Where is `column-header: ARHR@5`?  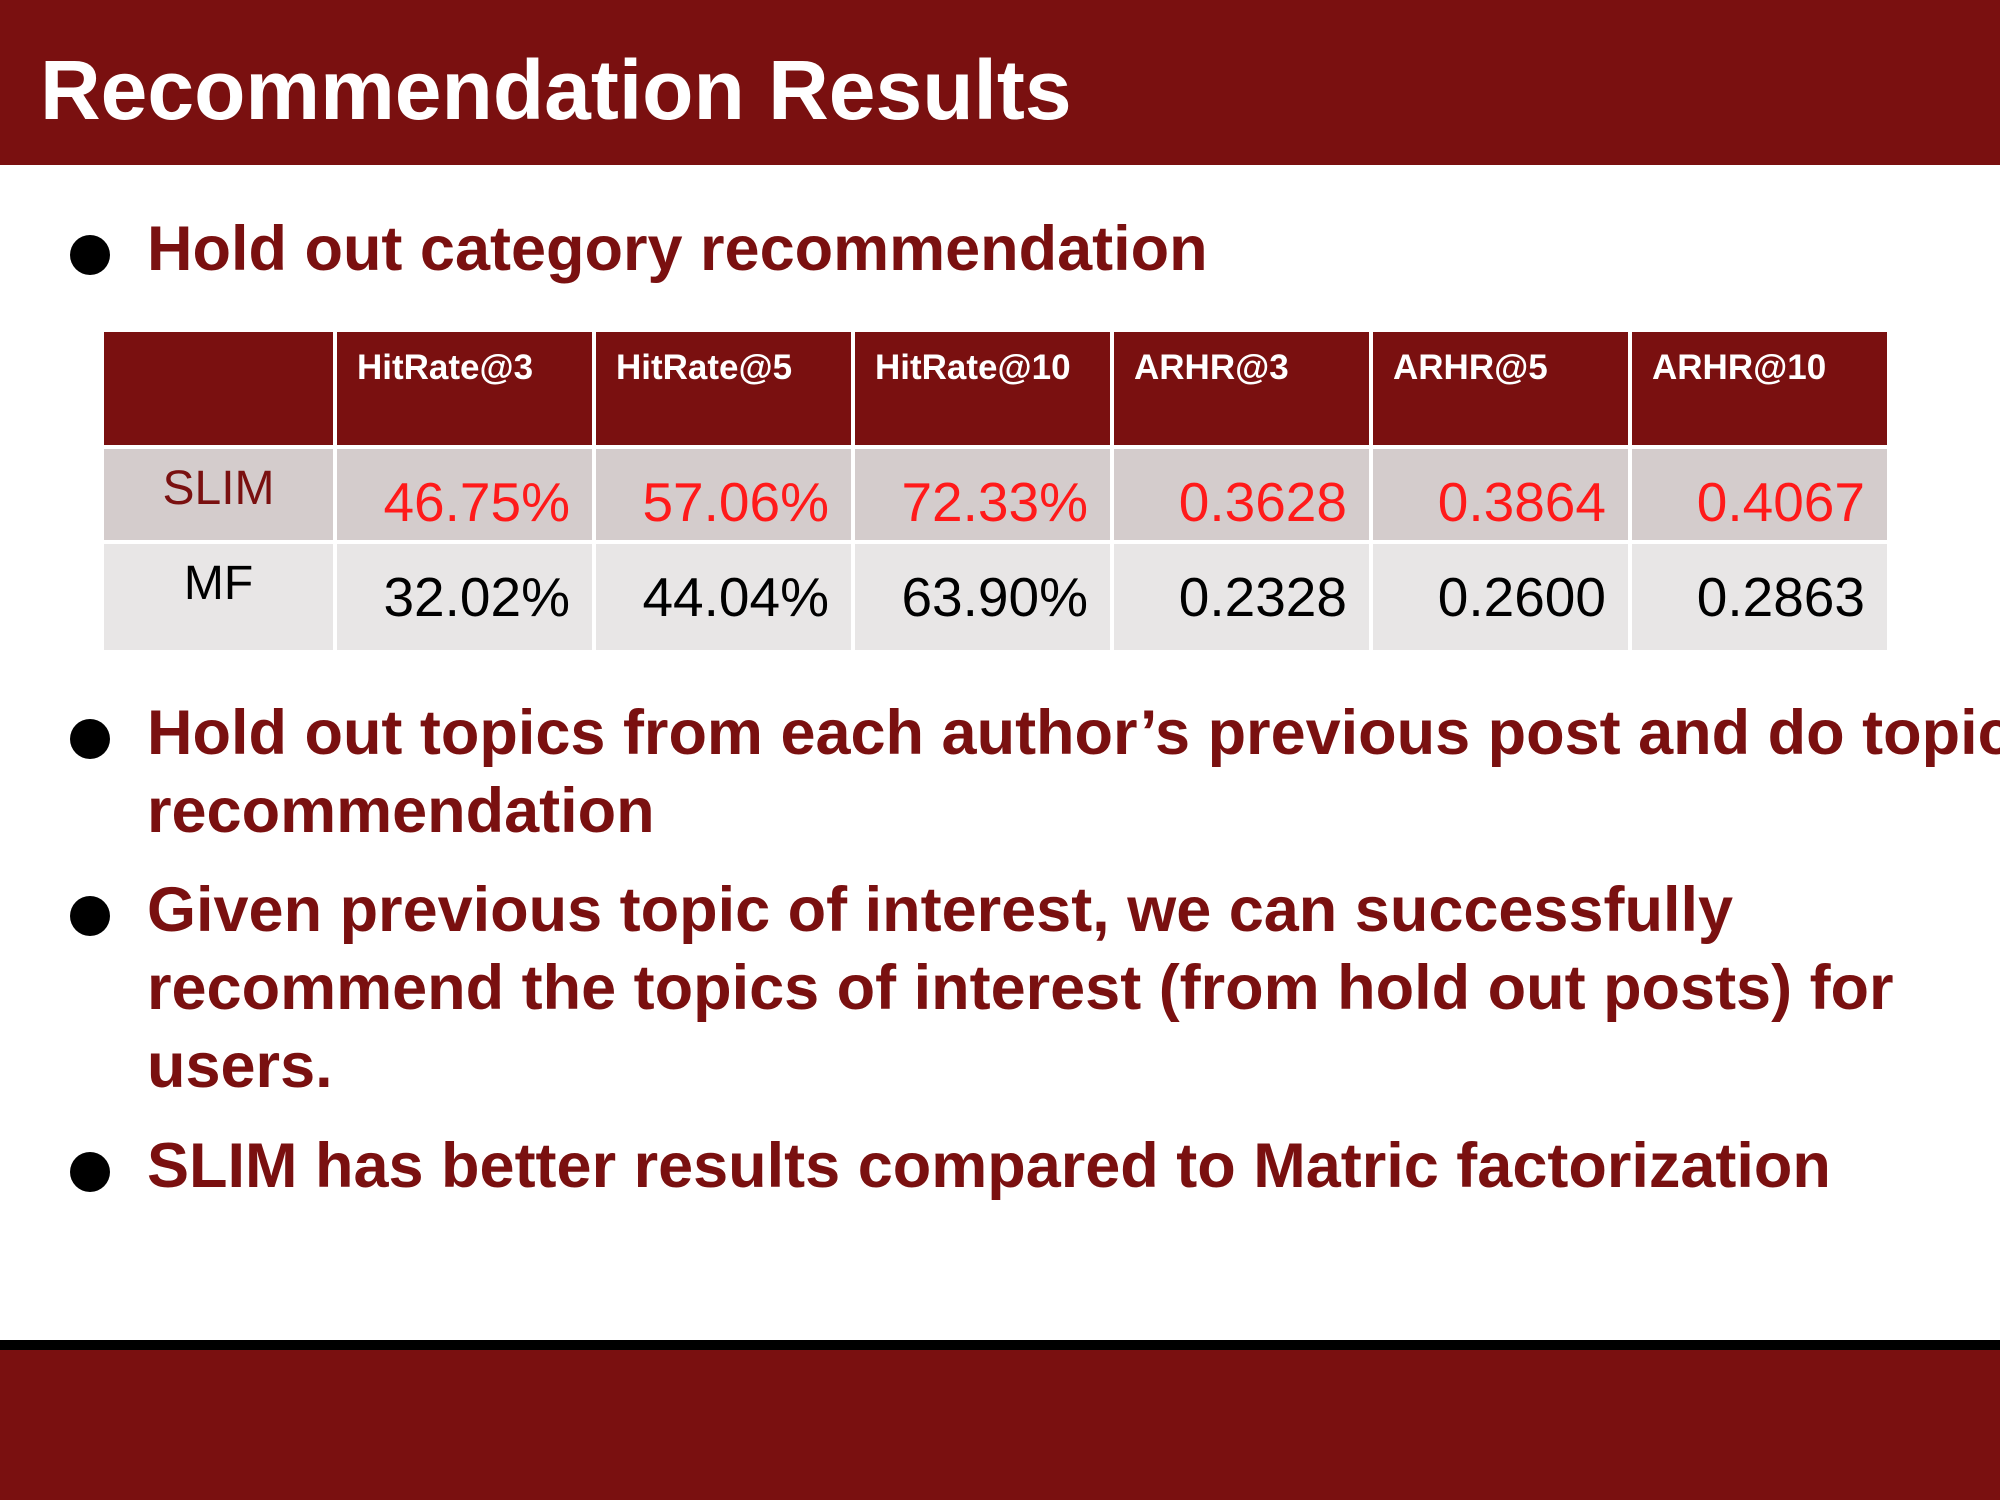 column-header: ARHR@5 is located at coordinates (1500, 388).